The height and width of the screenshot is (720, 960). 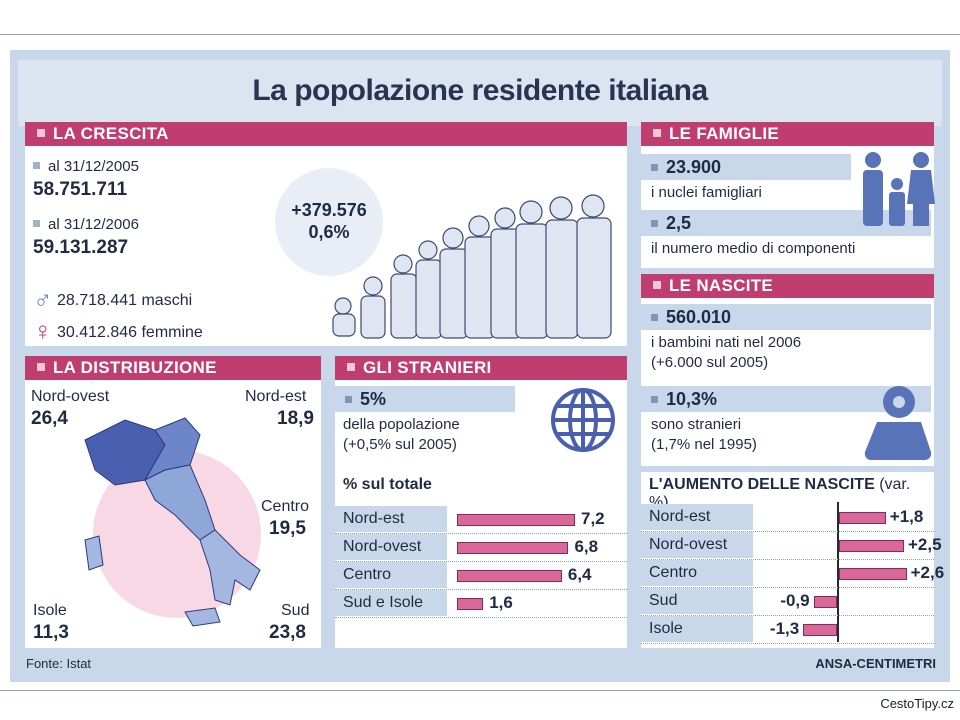 I want to click on famiglie-header-label: LE FAMIGLIE, so click(x=724, y=133).